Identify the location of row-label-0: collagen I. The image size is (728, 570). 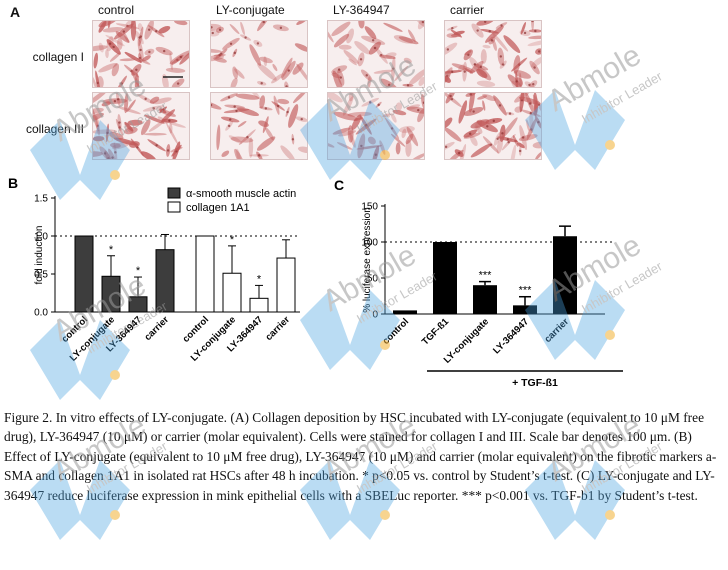
(58, 57).